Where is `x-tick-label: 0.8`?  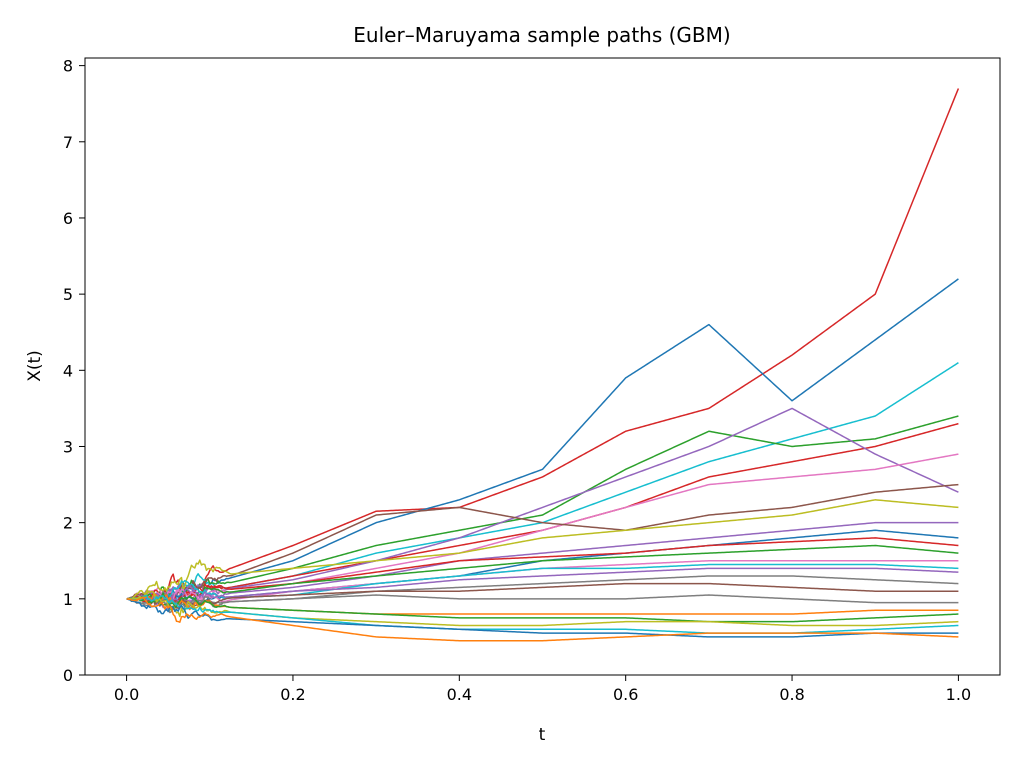 x-tick-label: 0.8 is located at coordinates (791, 694).